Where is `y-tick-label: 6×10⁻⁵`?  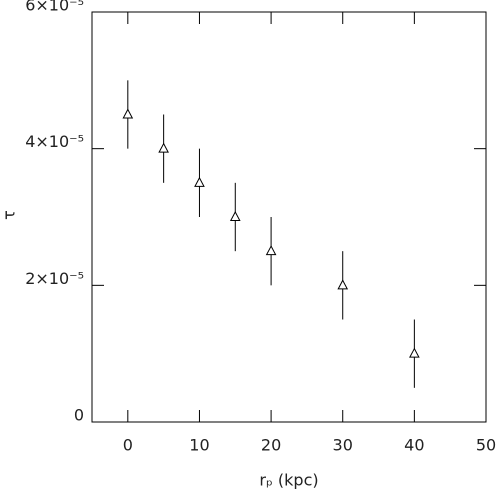 y-tick-label: 6×10⁻⁵ is located at coordinates (54, 7).